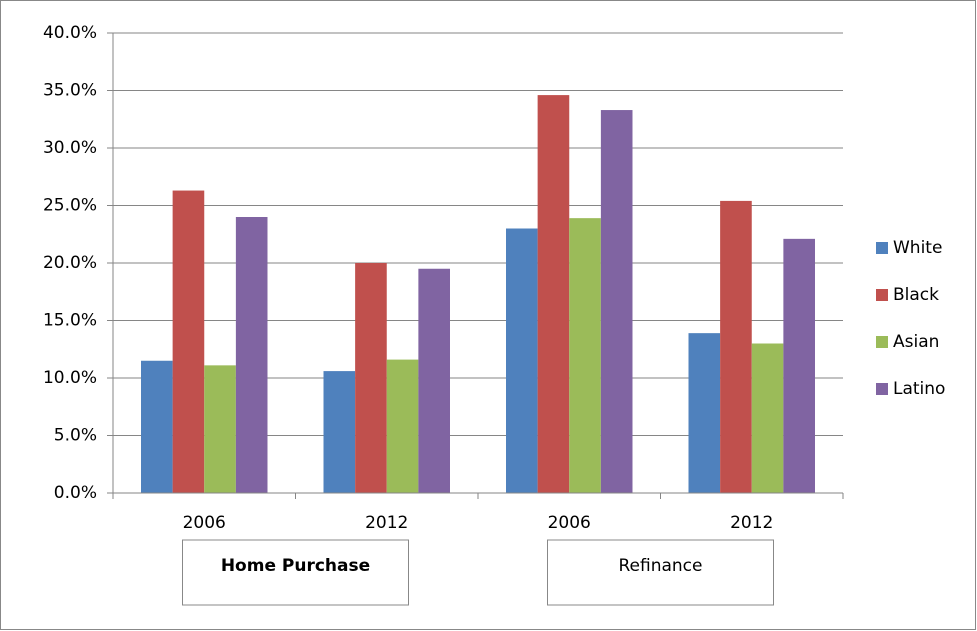 The height and width of the screenshot is (631, 977). I want to click on y-tick-label: 15.0%, so click(70, 321).